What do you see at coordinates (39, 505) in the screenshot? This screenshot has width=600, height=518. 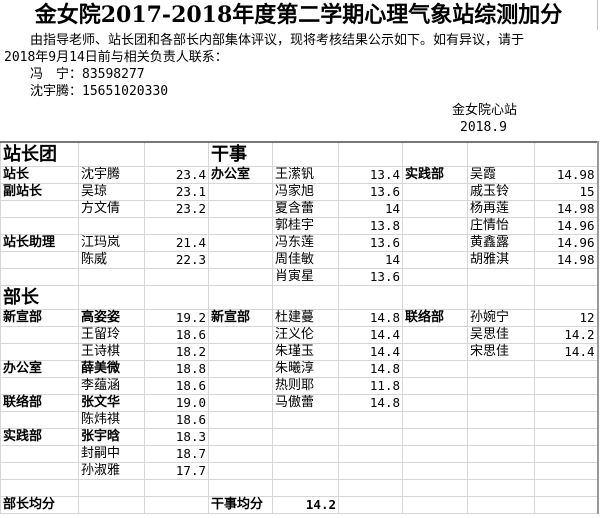 I see `cell-label: 部长均分` at bounding box center [39, 505].